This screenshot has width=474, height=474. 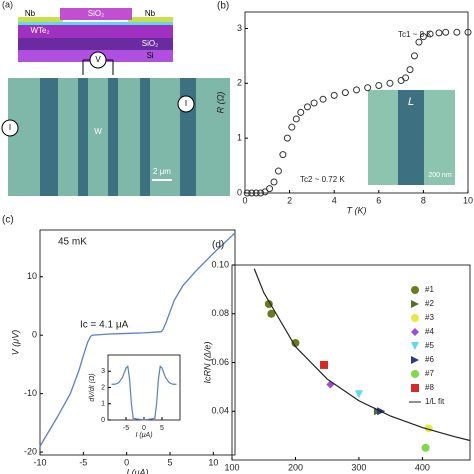 What do you see at coordinates (39, 30) in the screenshot?
I see `schematic-label: WTe₂` at bounding box center [39, 30].